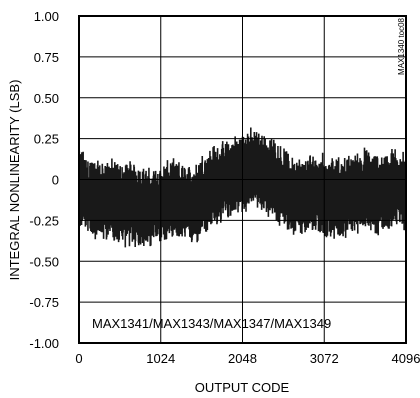 Image resolution: width=420 pixels, height=398 pixels. Describe the element at coordinates (44, 302) in the screenshot. I see `y-tick-label: -0.75` at that location.